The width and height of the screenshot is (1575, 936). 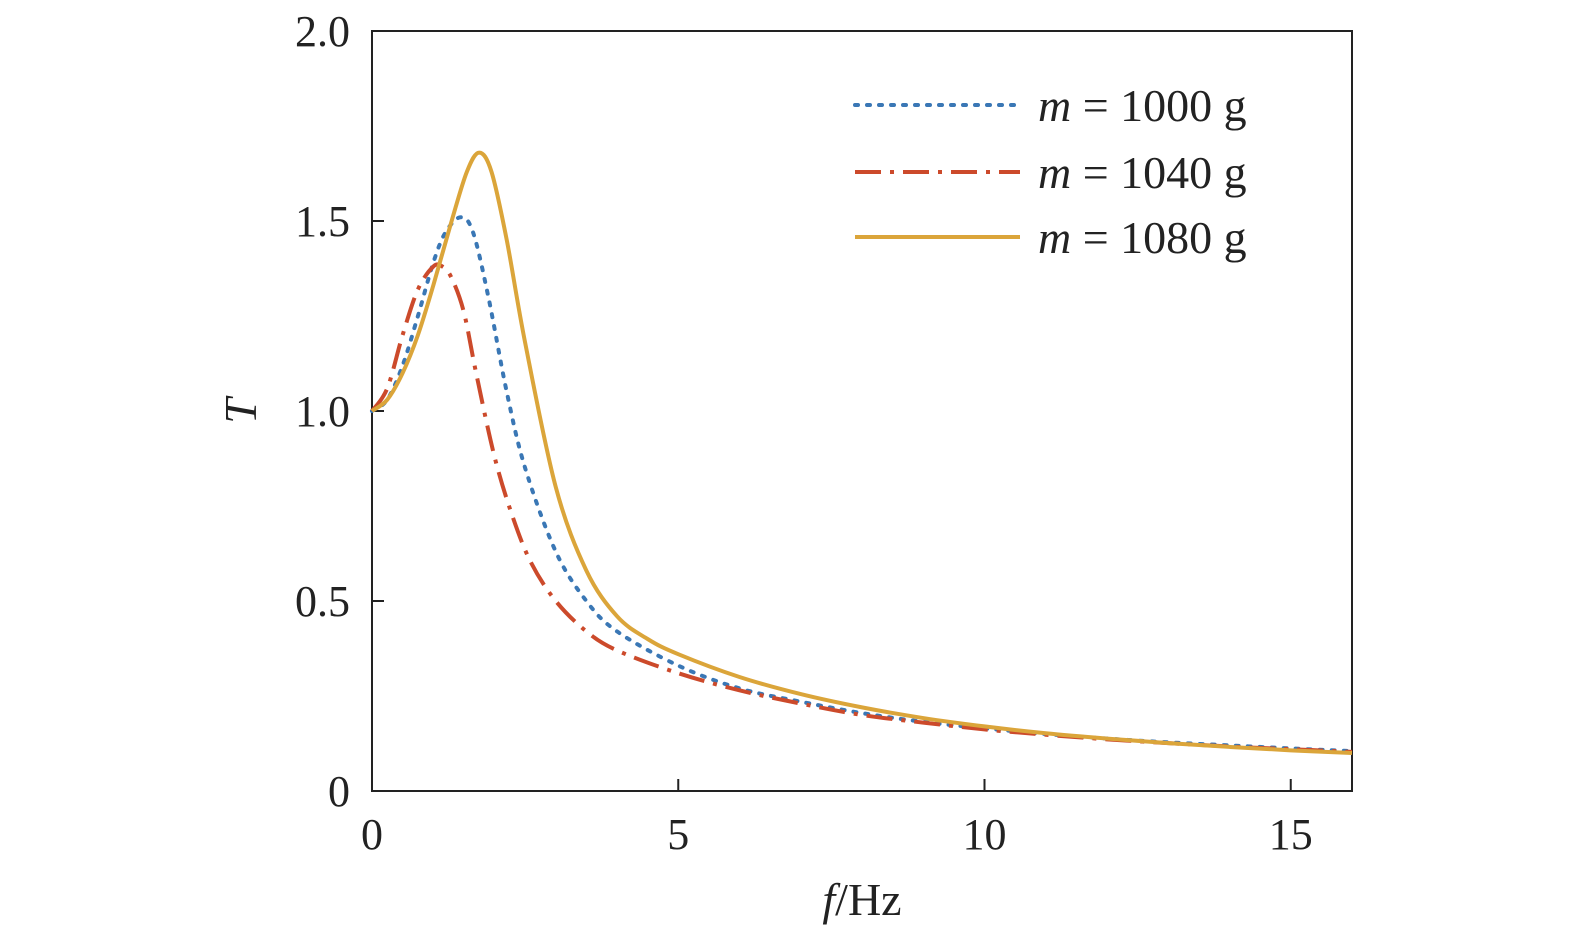 I want to click on legend-label: m = 1080 g, so click(x=1142, y=237).